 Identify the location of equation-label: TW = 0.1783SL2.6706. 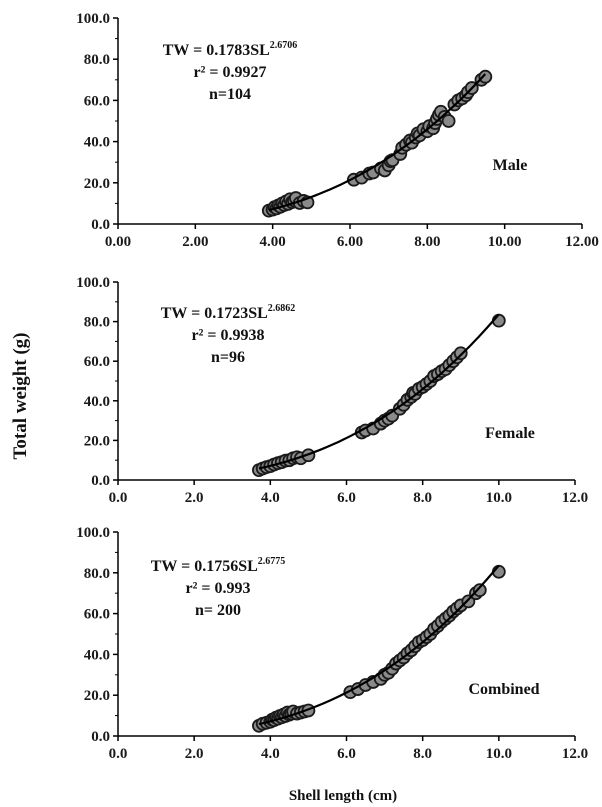
(230, 49).